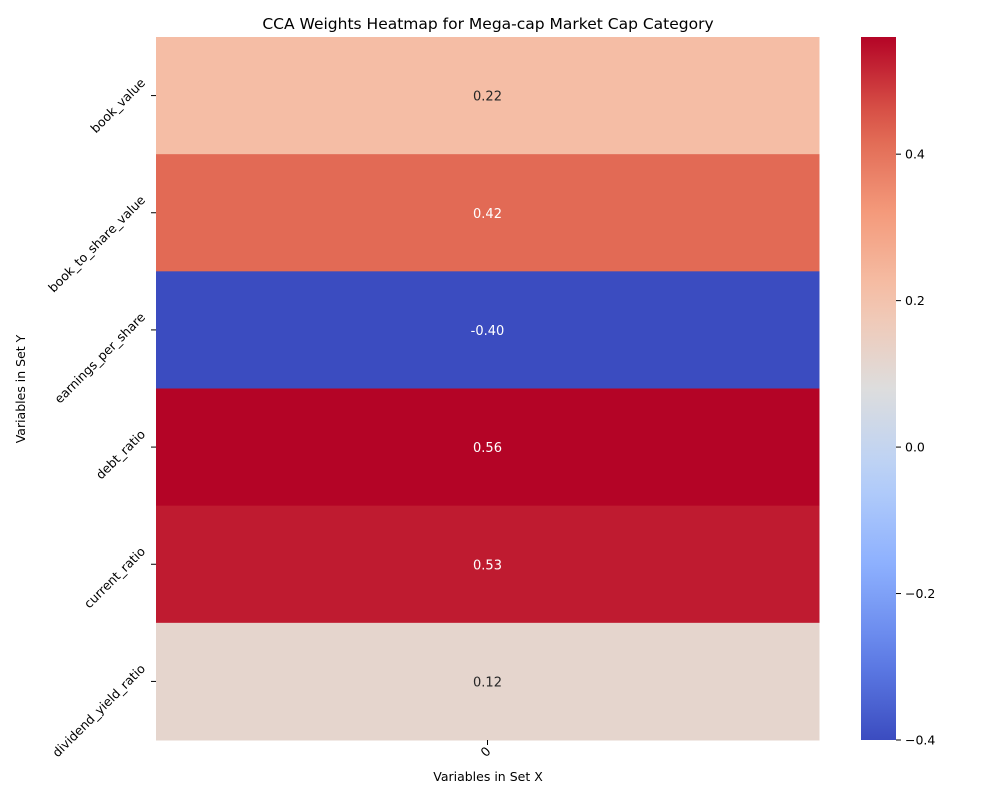  I want to click on y-tick-label: dividend_yield_ratio, so click(98, 710).